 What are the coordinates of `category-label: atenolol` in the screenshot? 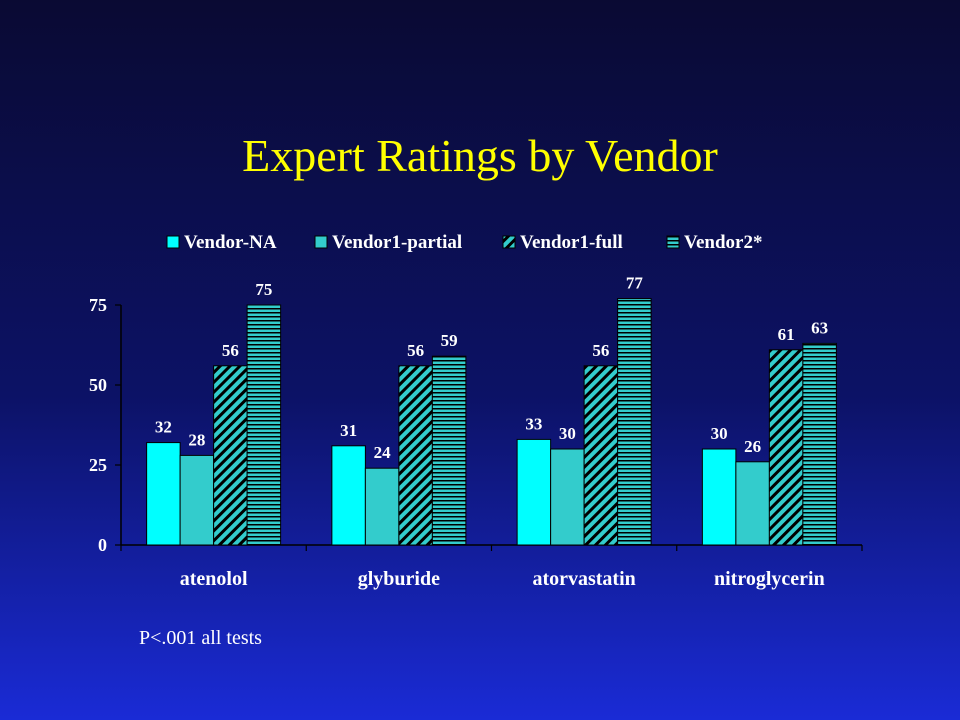 It's located at (214, 579).